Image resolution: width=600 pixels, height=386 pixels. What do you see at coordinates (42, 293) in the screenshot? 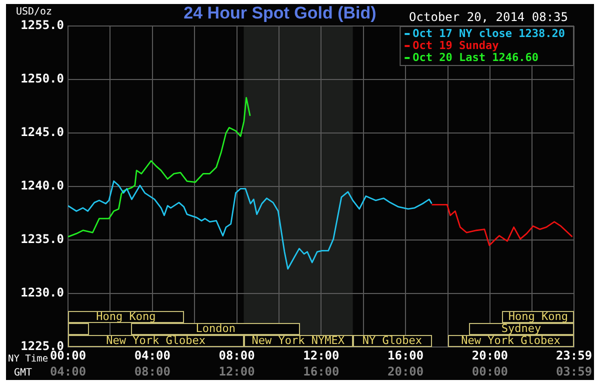
I see `y-tick-label: 1230.0` at bounding box center [42, 293].